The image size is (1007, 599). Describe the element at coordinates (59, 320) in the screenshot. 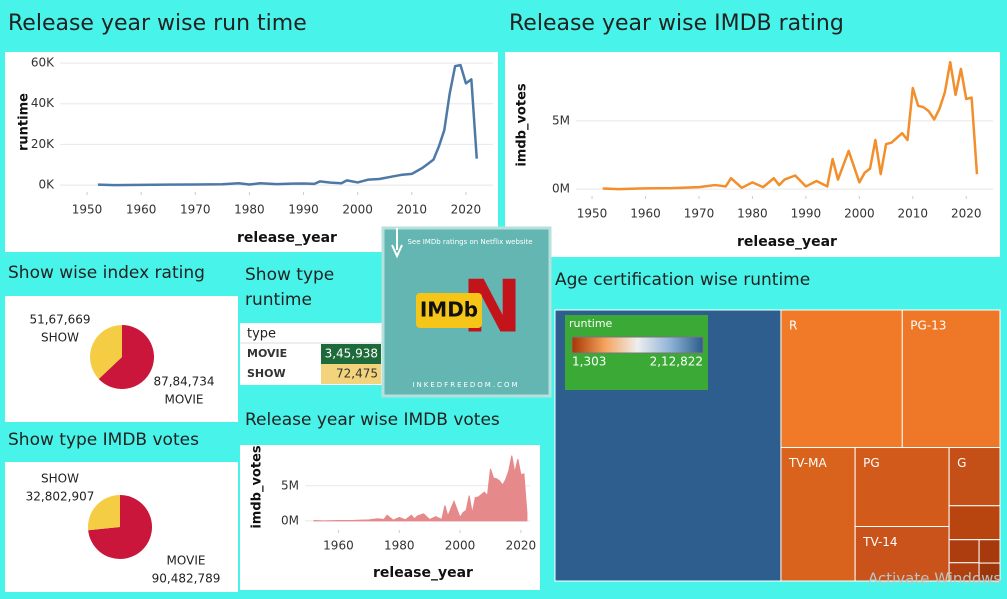

I see `pie-value-label: 51,67,669` at that location.